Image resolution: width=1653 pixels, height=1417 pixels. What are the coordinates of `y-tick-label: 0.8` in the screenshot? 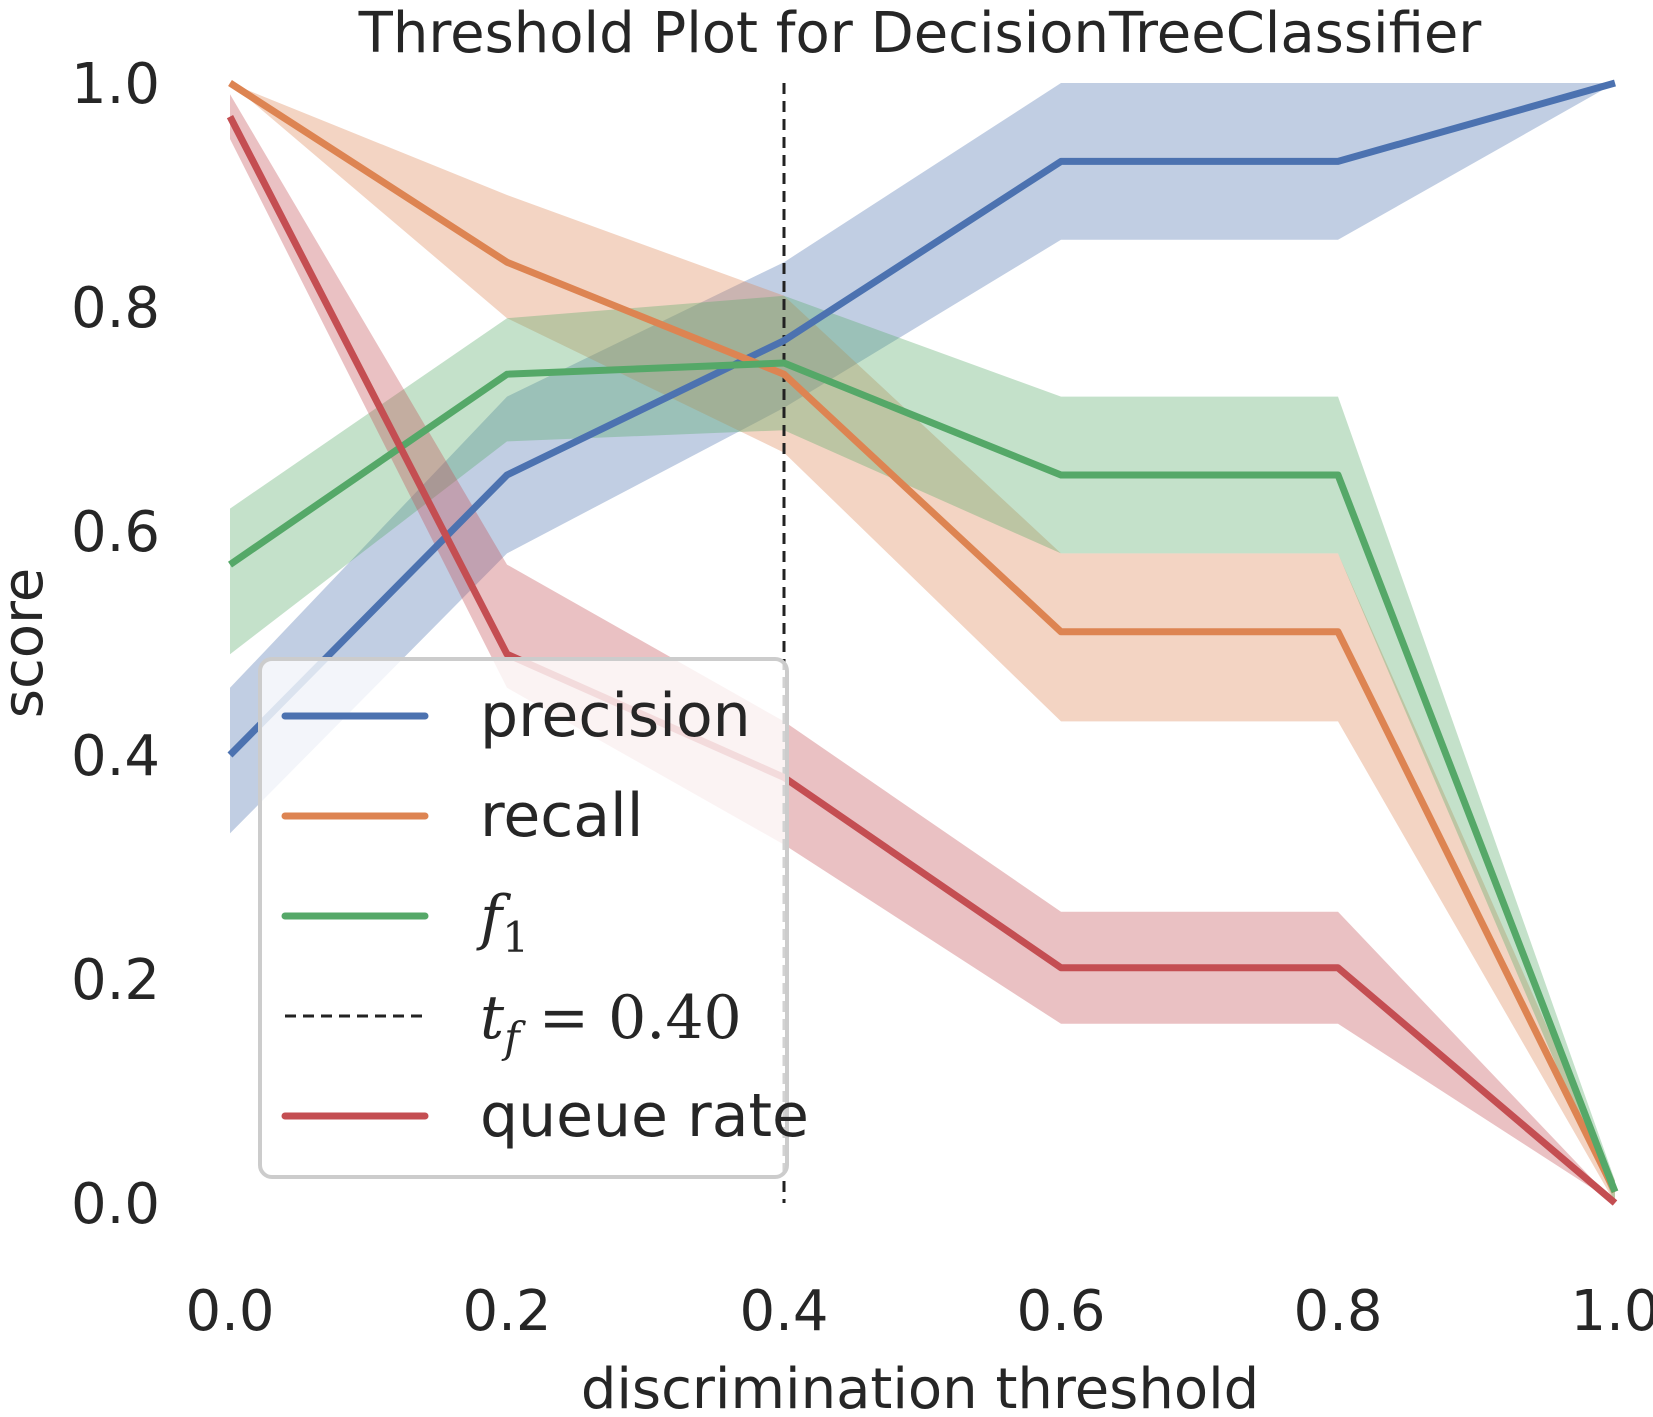 It's located at (115, 308).